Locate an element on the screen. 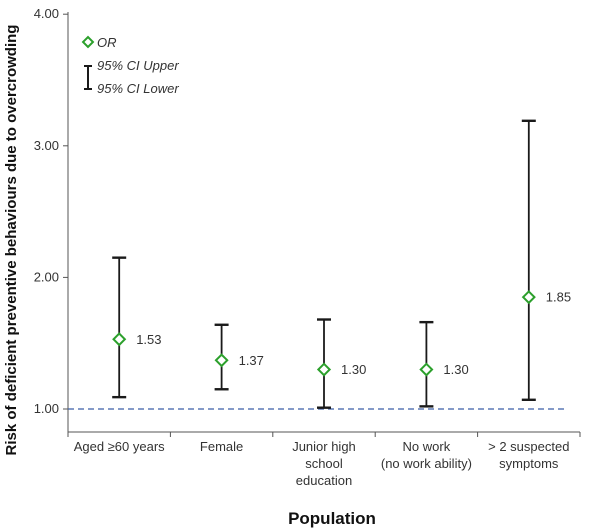 This screenshot has height=529, width=598. x-category-label: No work (no work ability) is located at coordinates (426, 455).